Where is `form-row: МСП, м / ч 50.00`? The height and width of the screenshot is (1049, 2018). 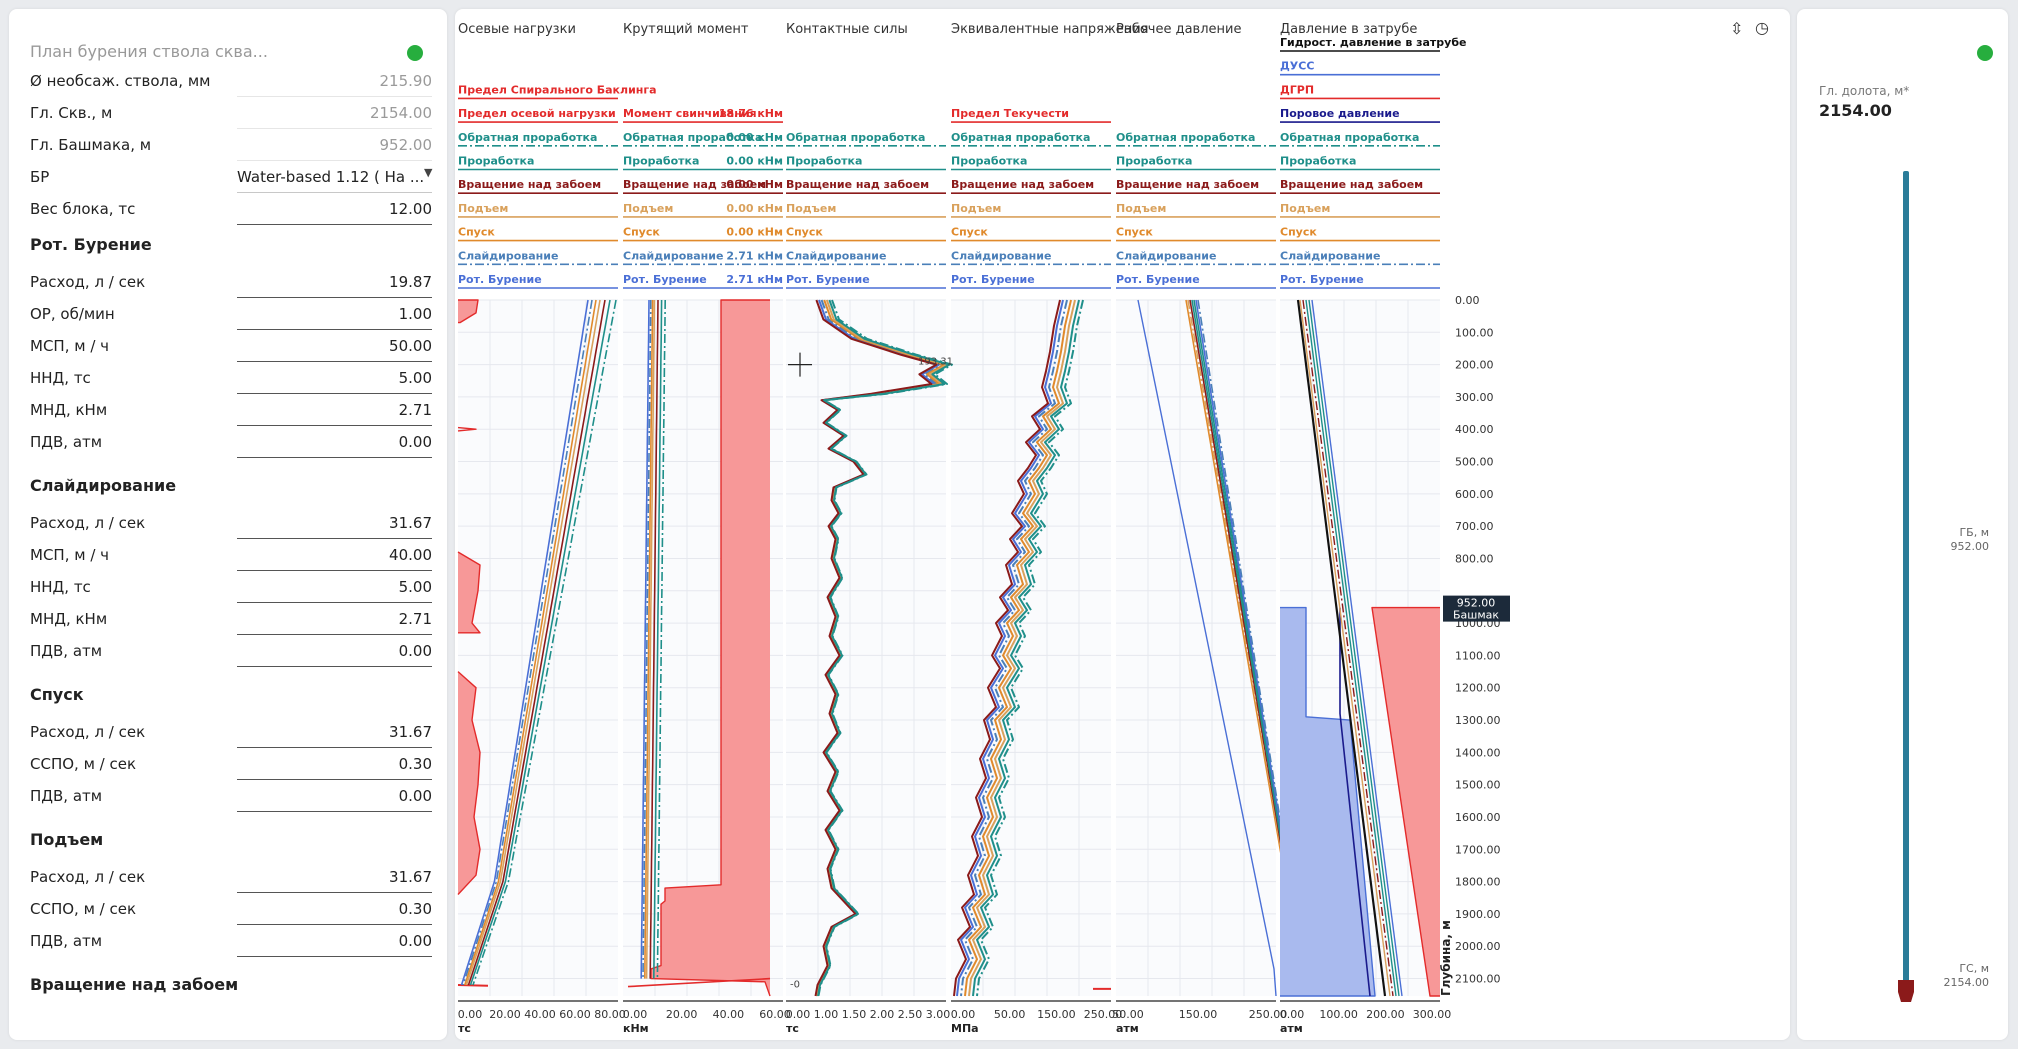 form-row: МСП, м / ч 50.00 is located at coordinates (231, 347).